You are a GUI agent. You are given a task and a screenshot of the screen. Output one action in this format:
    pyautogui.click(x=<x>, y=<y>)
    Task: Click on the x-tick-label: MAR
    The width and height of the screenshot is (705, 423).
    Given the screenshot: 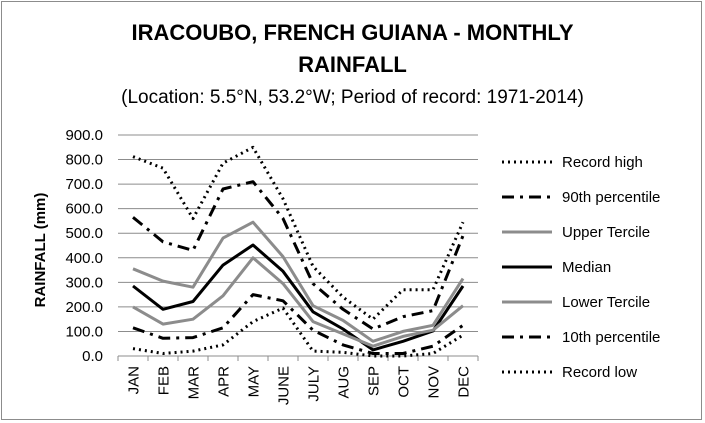 What is the action you would take?
    pyautogui.click(x=193, y=383)
    